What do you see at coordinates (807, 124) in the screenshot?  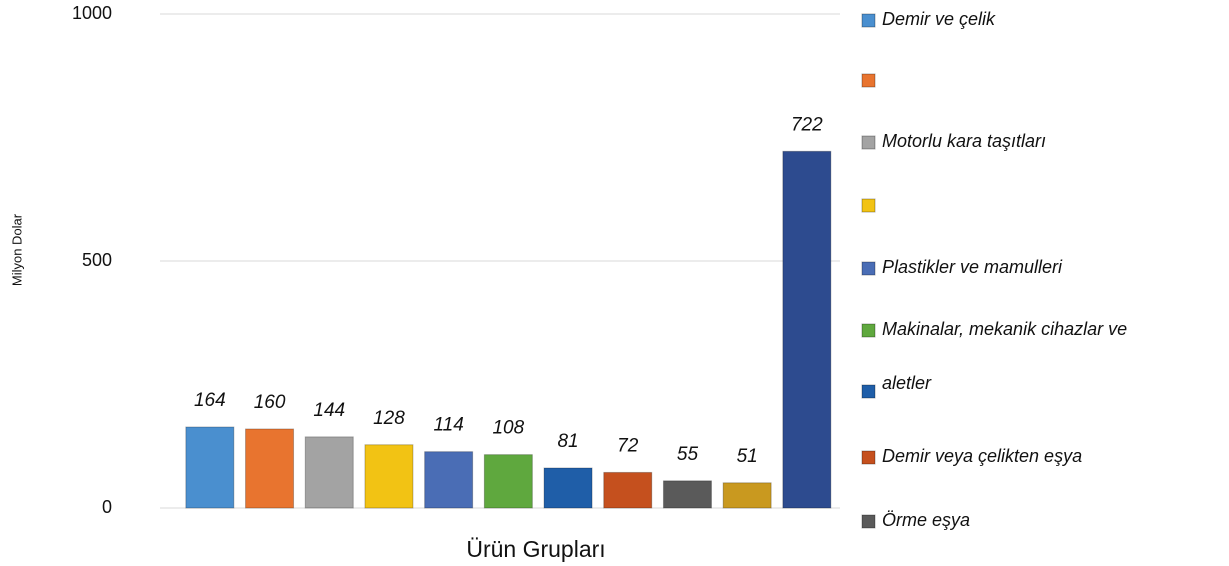 I see `value-label: 722` at bounding box center [807, 124].